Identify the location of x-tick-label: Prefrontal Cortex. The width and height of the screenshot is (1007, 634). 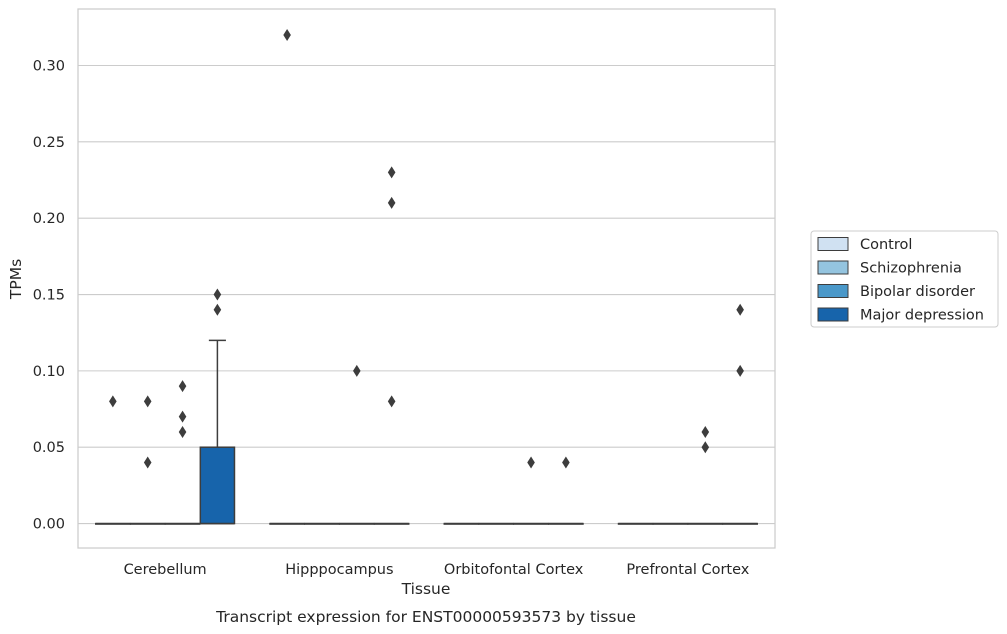
(687, 570).